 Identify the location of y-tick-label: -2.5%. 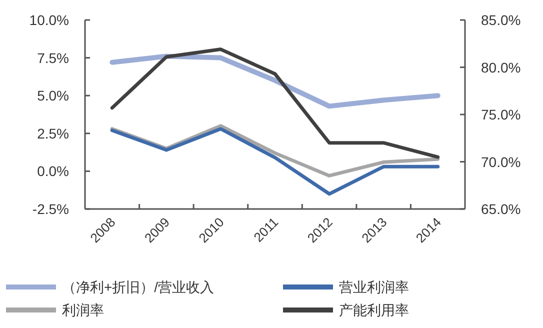
(50, 209).